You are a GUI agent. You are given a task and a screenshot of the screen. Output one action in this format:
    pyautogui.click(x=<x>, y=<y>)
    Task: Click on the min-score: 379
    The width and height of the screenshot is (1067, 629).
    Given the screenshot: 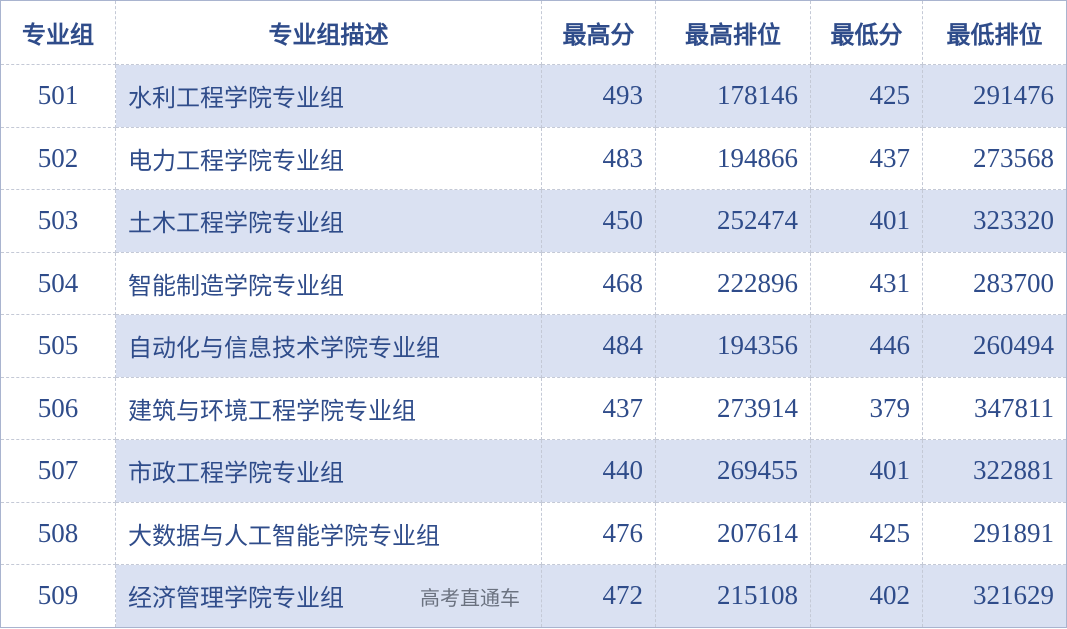 What is the action you would take?
    pyautogui.click(x=866, y=408)
    